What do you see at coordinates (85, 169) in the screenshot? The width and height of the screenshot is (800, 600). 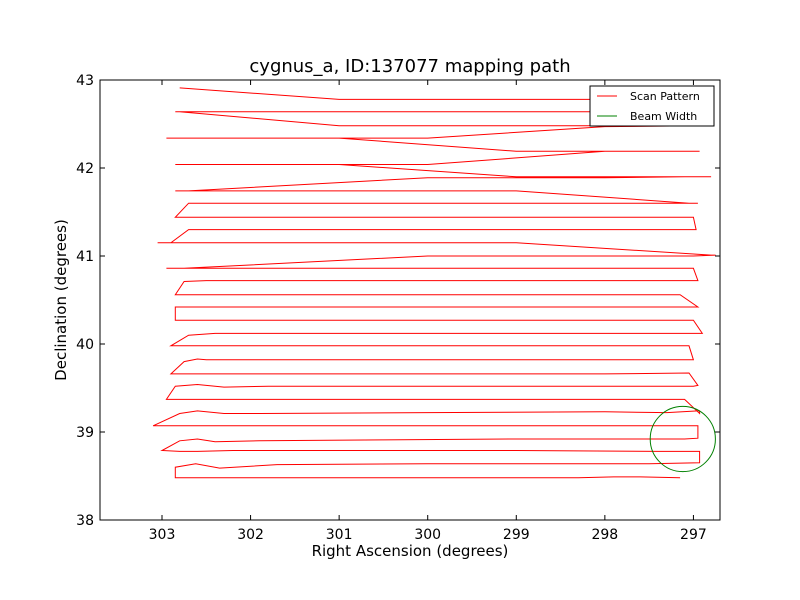 I see `y-tick-label: 42` at bounding box center [85, 169].